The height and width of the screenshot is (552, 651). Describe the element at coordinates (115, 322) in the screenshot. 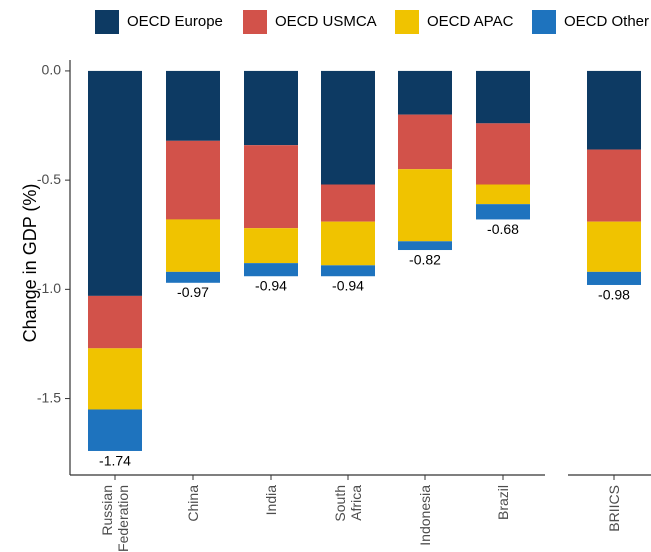

I see `bar-segment-russian-federation-oecd-usmca` at that location.